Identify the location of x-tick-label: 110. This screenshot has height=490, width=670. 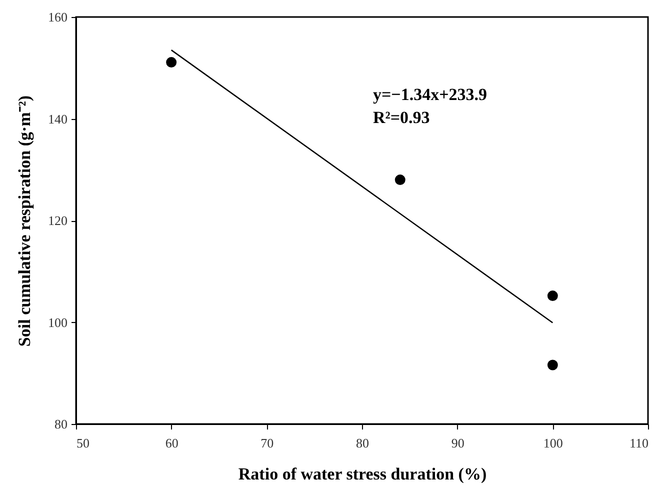
(638, 443).